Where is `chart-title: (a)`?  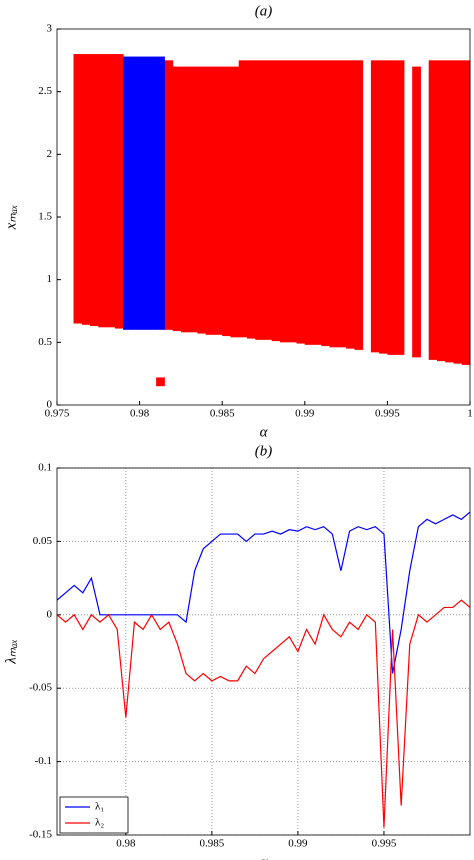
chart-title: (a) is located at coordinates (264, 11).